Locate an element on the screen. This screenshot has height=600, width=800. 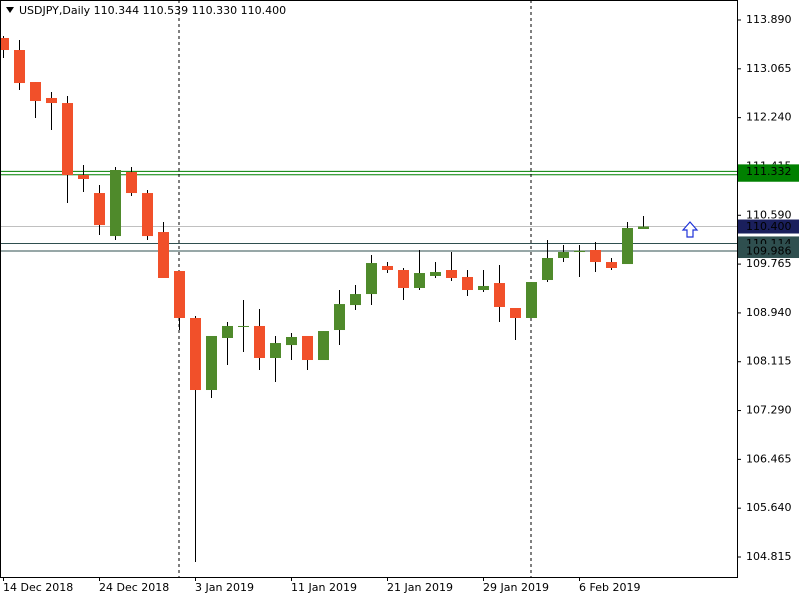
level-label: 110.400 is located at coordinates (769, 226).